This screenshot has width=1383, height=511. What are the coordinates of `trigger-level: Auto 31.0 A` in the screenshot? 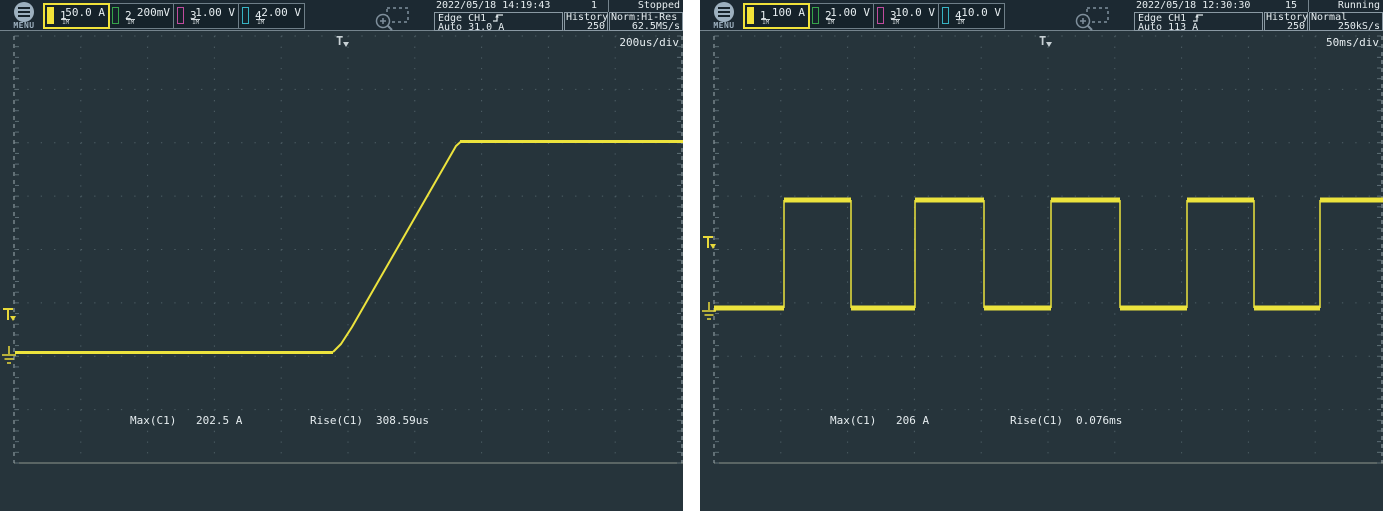 It's located at (471, 27).